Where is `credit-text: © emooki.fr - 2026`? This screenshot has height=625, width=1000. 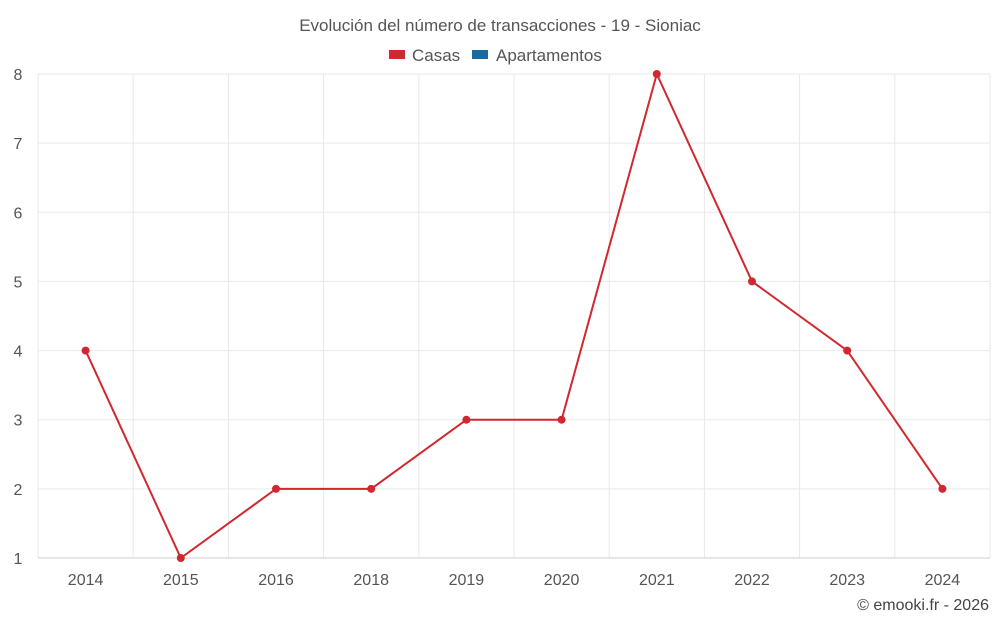
credit-text: © emooki.fr - 2026 is located at coordinates (923, 605).